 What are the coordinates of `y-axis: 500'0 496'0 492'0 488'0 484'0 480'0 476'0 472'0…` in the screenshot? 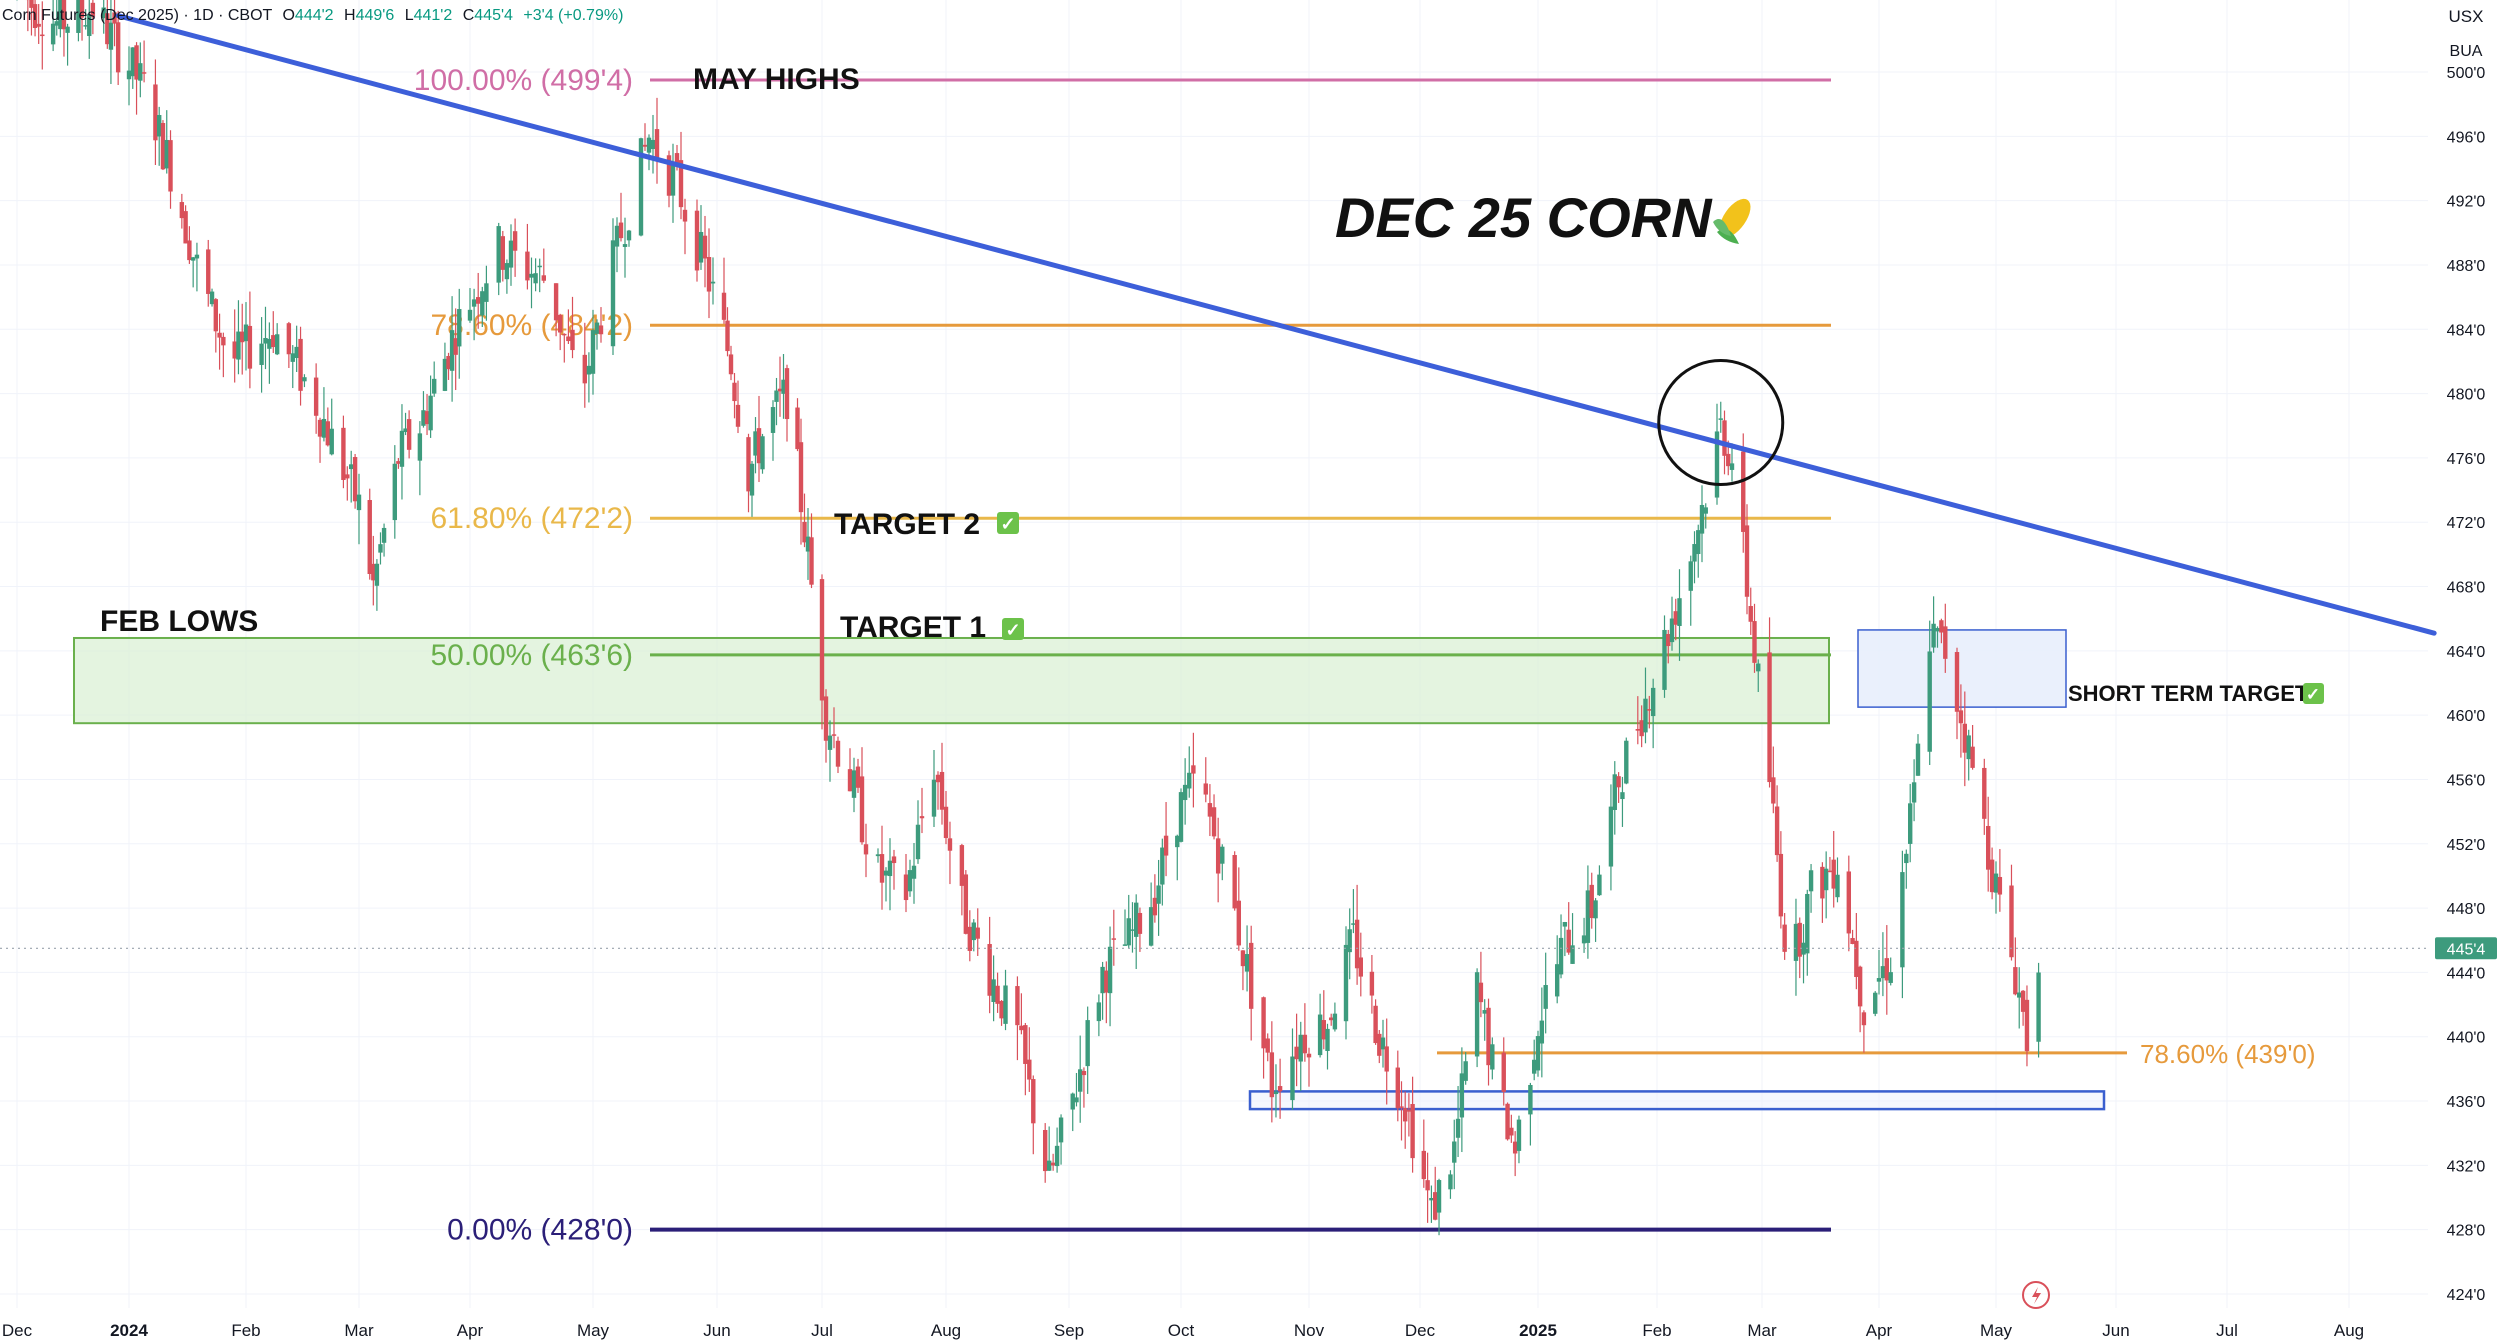 It's located at (2466, 684).